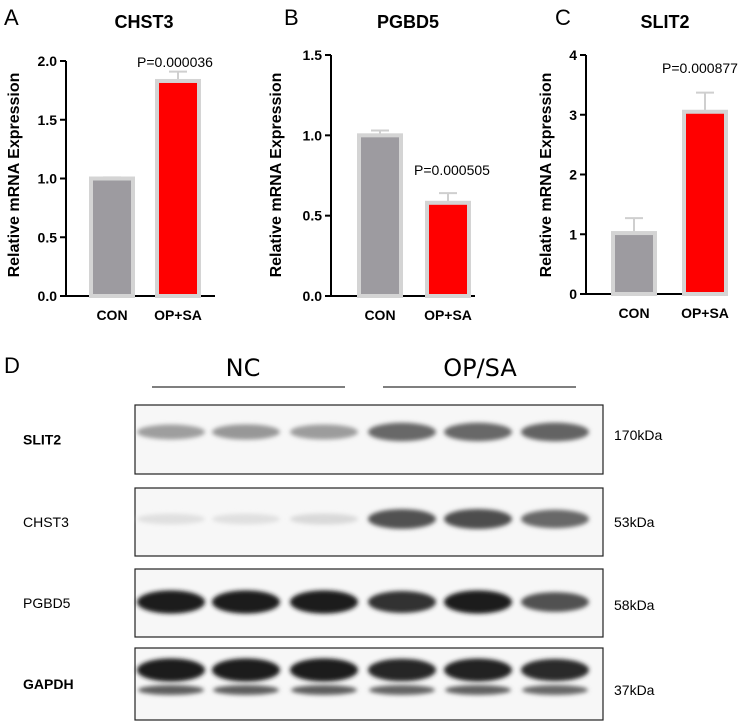  I want to click on y-tick-label: 2, so click(573, 175).